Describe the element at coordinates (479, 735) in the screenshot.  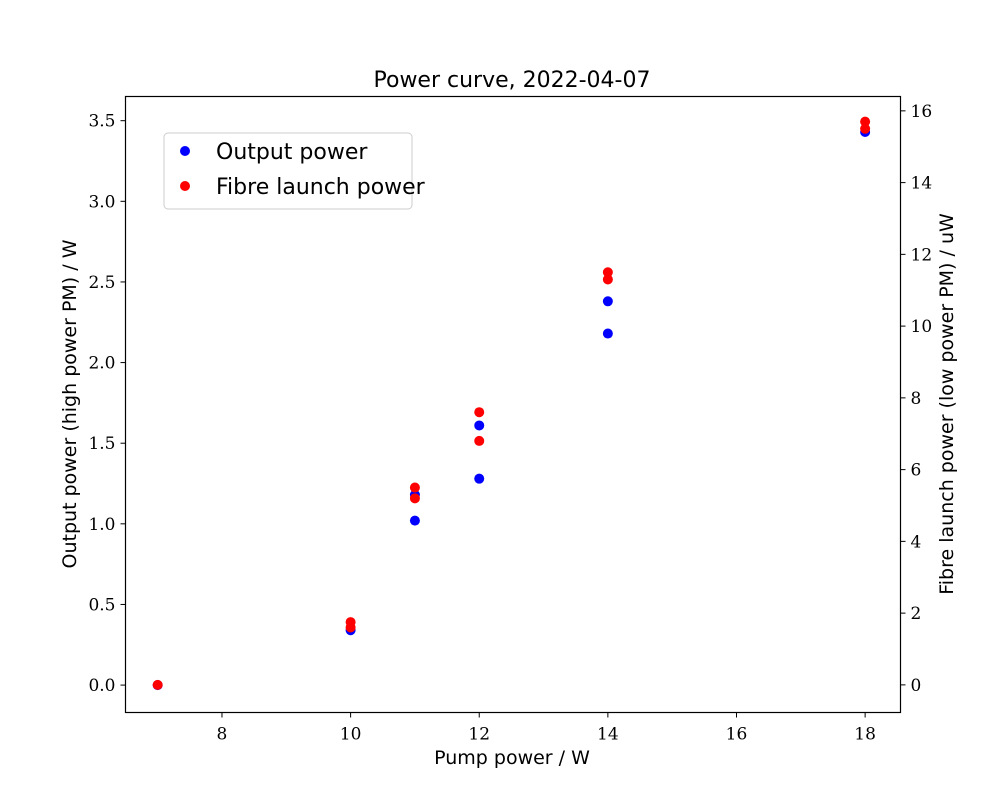
I see `x-tick-label: 12` at that location.